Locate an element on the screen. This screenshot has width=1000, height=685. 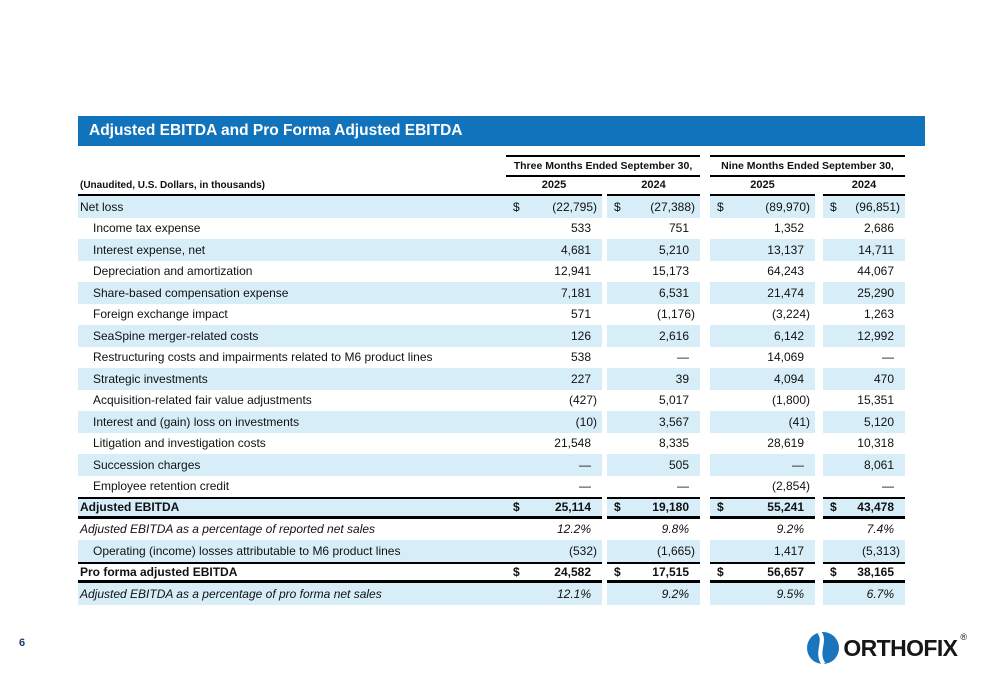
cell-value: 25,114 is located at coordinates (572, 507).